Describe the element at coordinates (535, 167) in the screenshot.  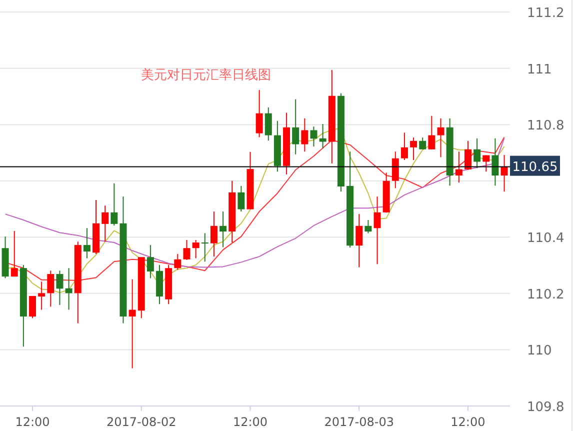
I see `ref-line-label: 110.65` at that location.